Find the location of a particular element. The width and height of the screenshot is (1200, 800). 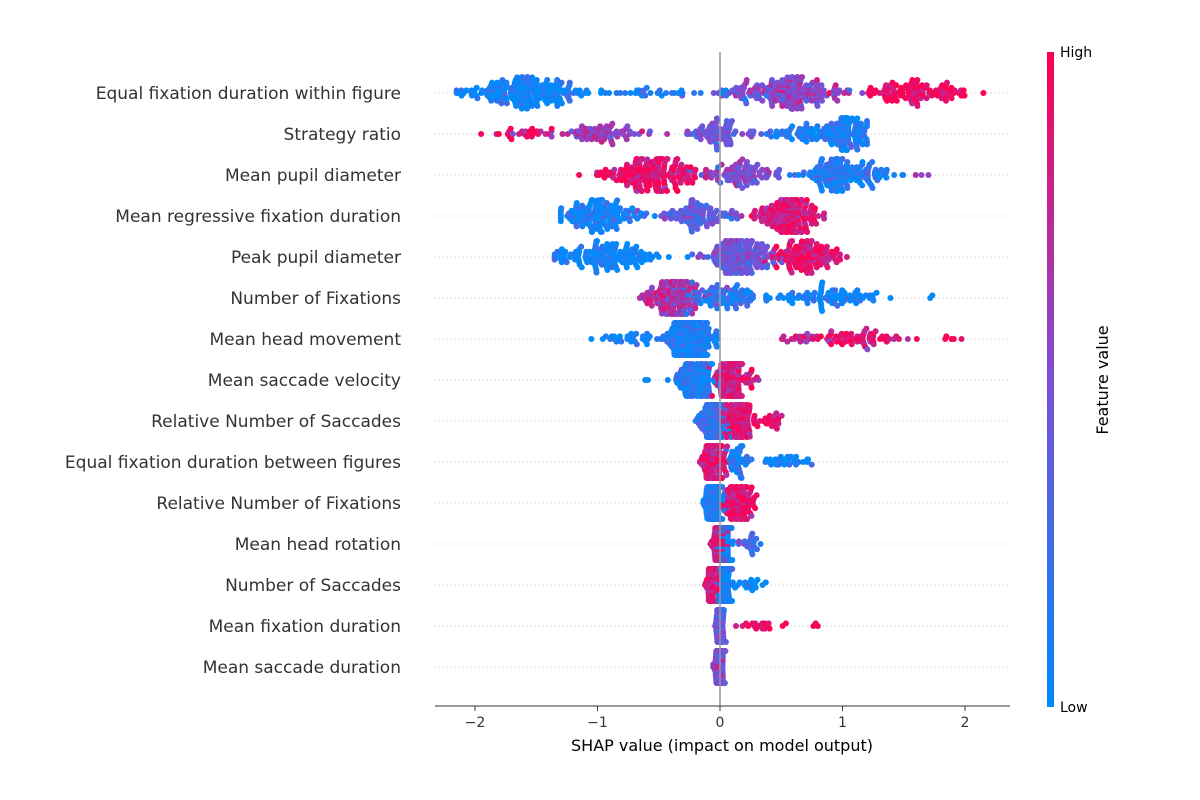

feature-label: Mean saccade velocity is located at coordinates (304, 381).